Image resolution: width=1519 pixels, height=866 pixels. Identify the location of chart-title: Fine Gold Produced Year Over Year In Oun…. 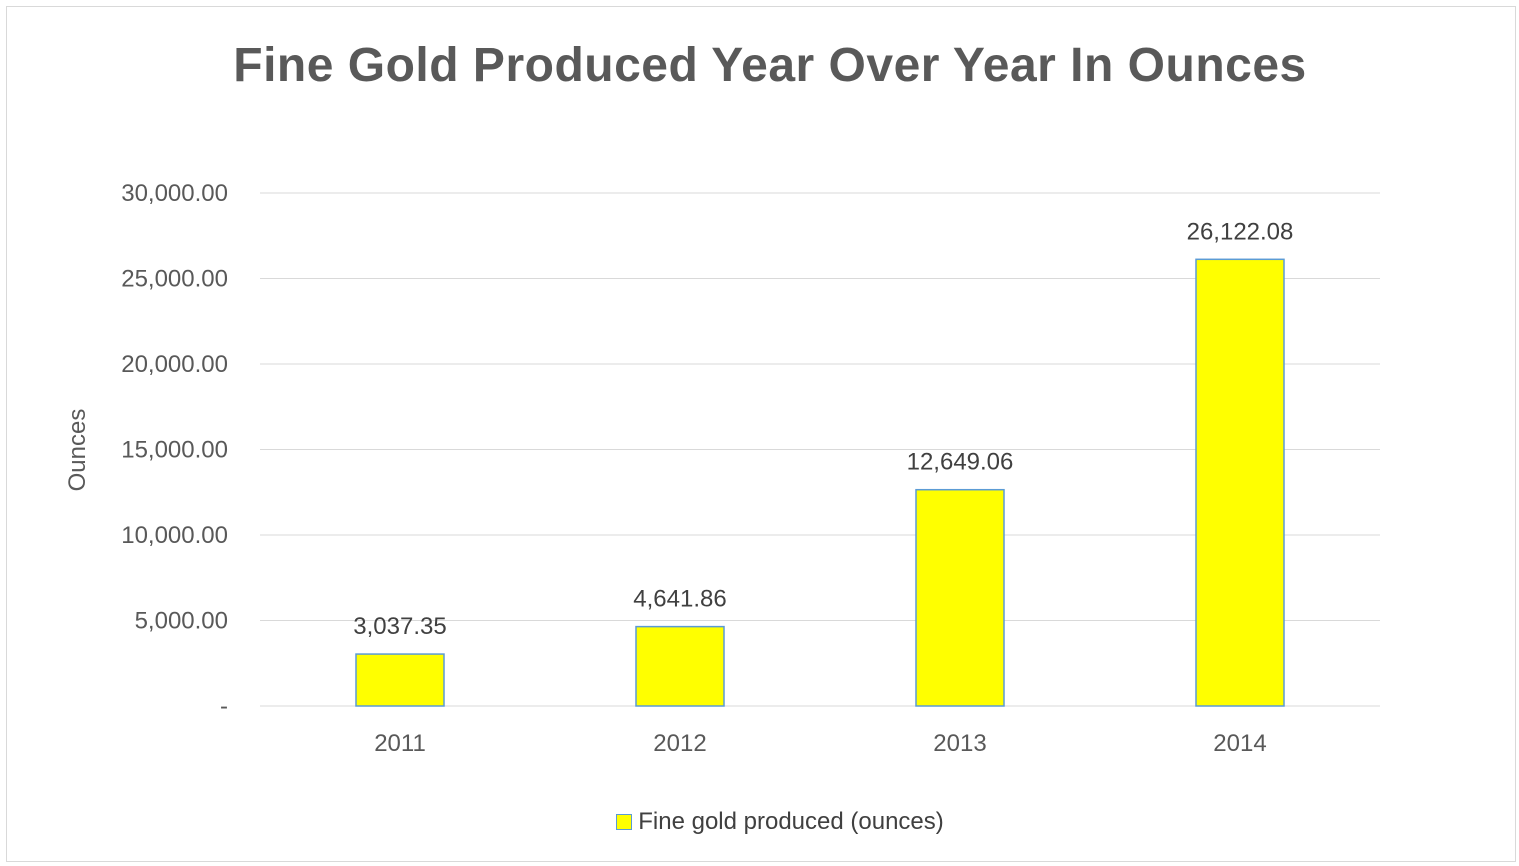
(770, 65).